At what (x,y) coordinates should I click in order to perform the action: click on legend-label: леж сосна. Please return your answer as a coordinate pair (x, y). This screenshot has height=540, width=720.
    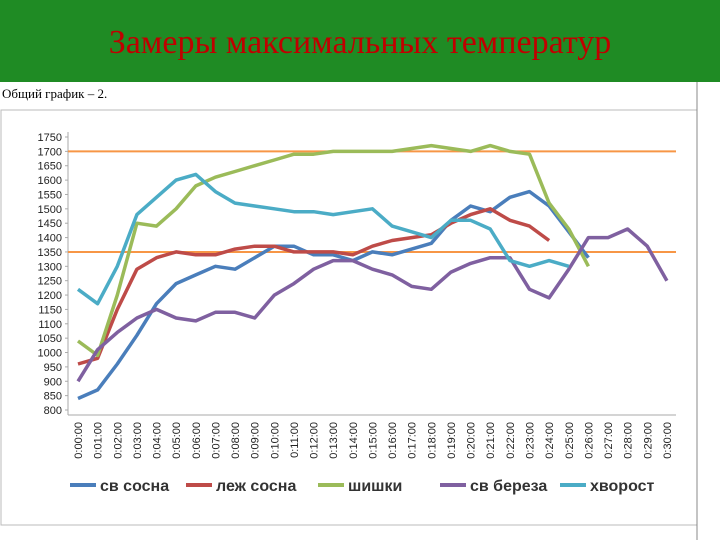
    Looking at the image, I should click on (256, 486).